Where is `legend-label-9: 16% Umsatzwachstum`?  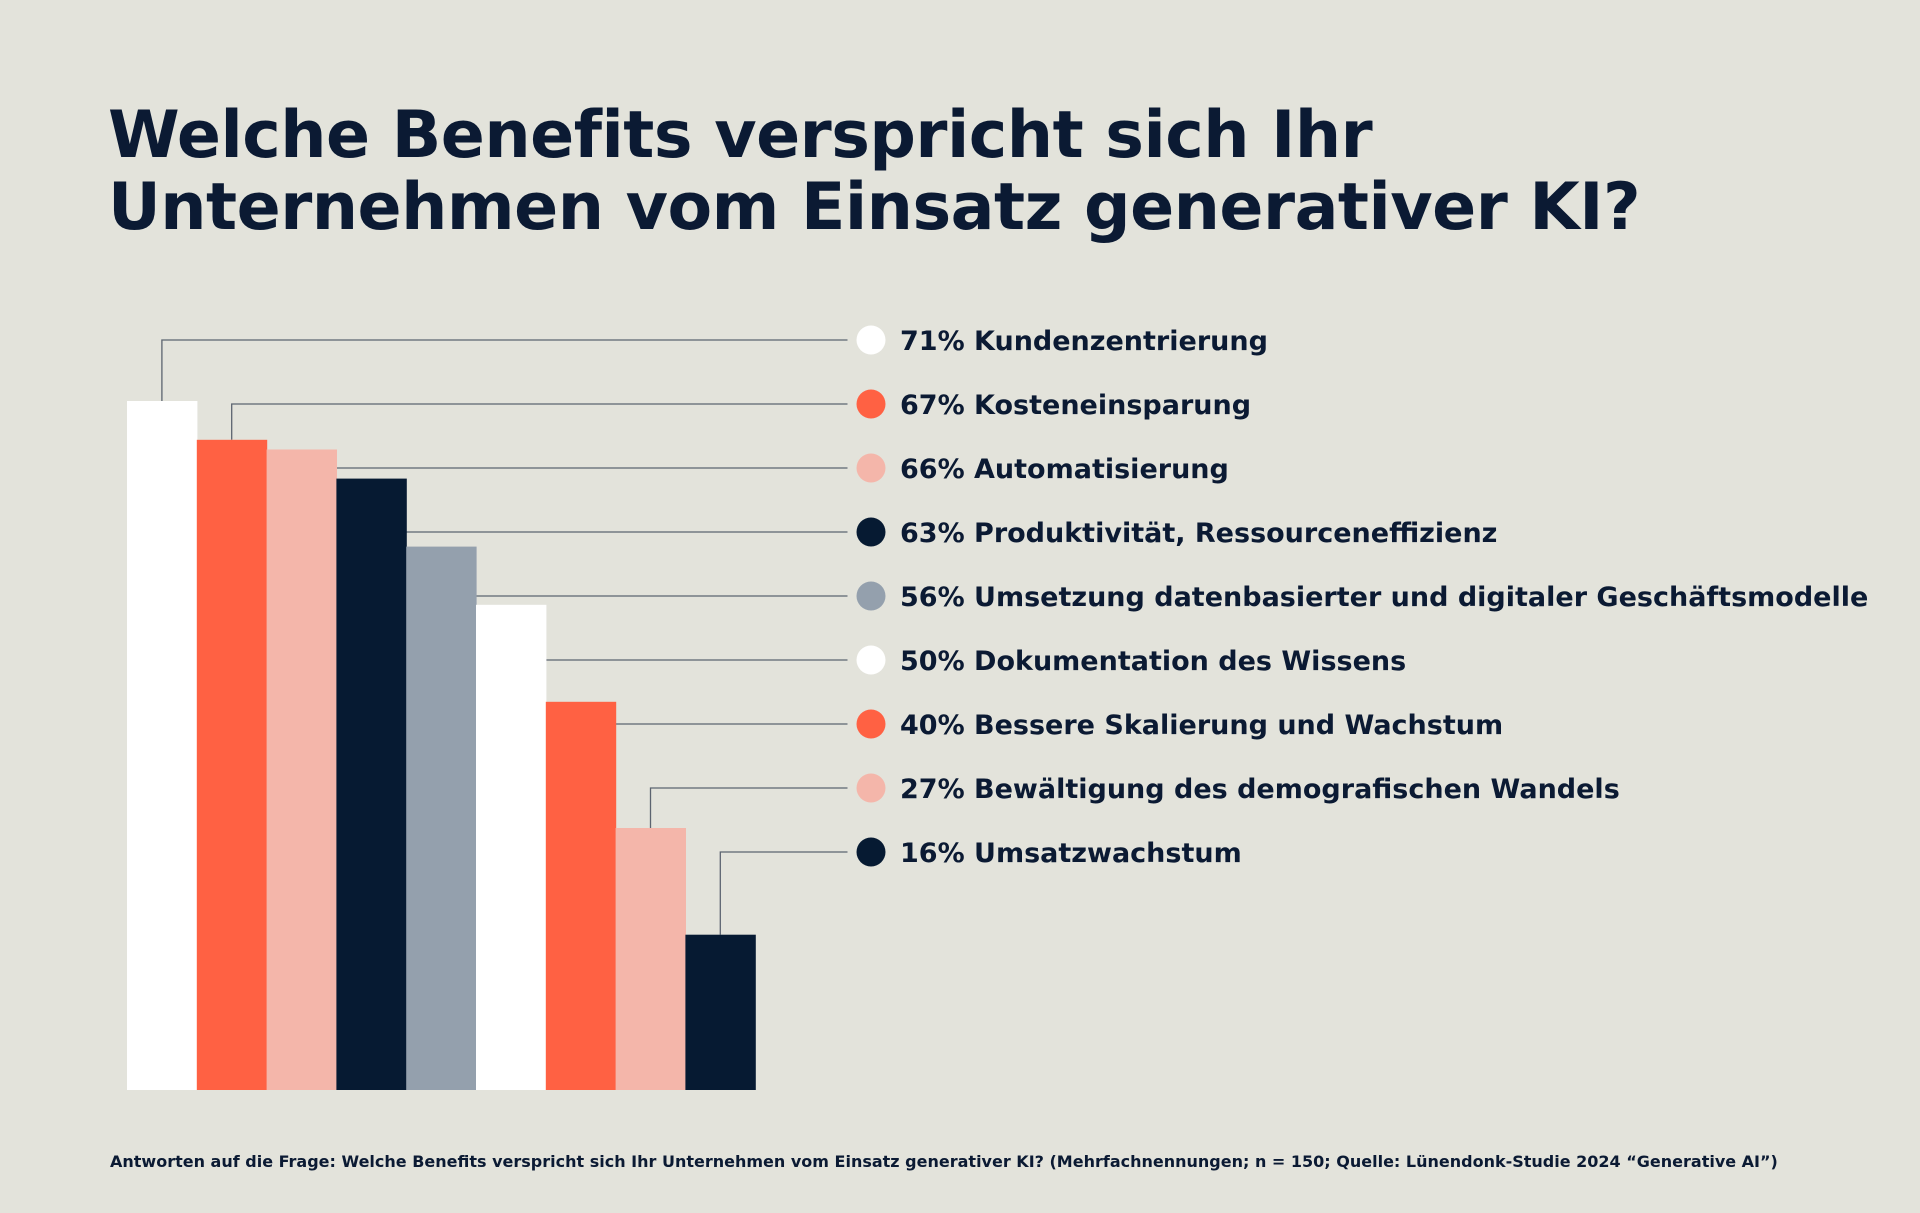 legend-label-9: 16% Umsatzwachstum is located at coordinates (1071, 853).